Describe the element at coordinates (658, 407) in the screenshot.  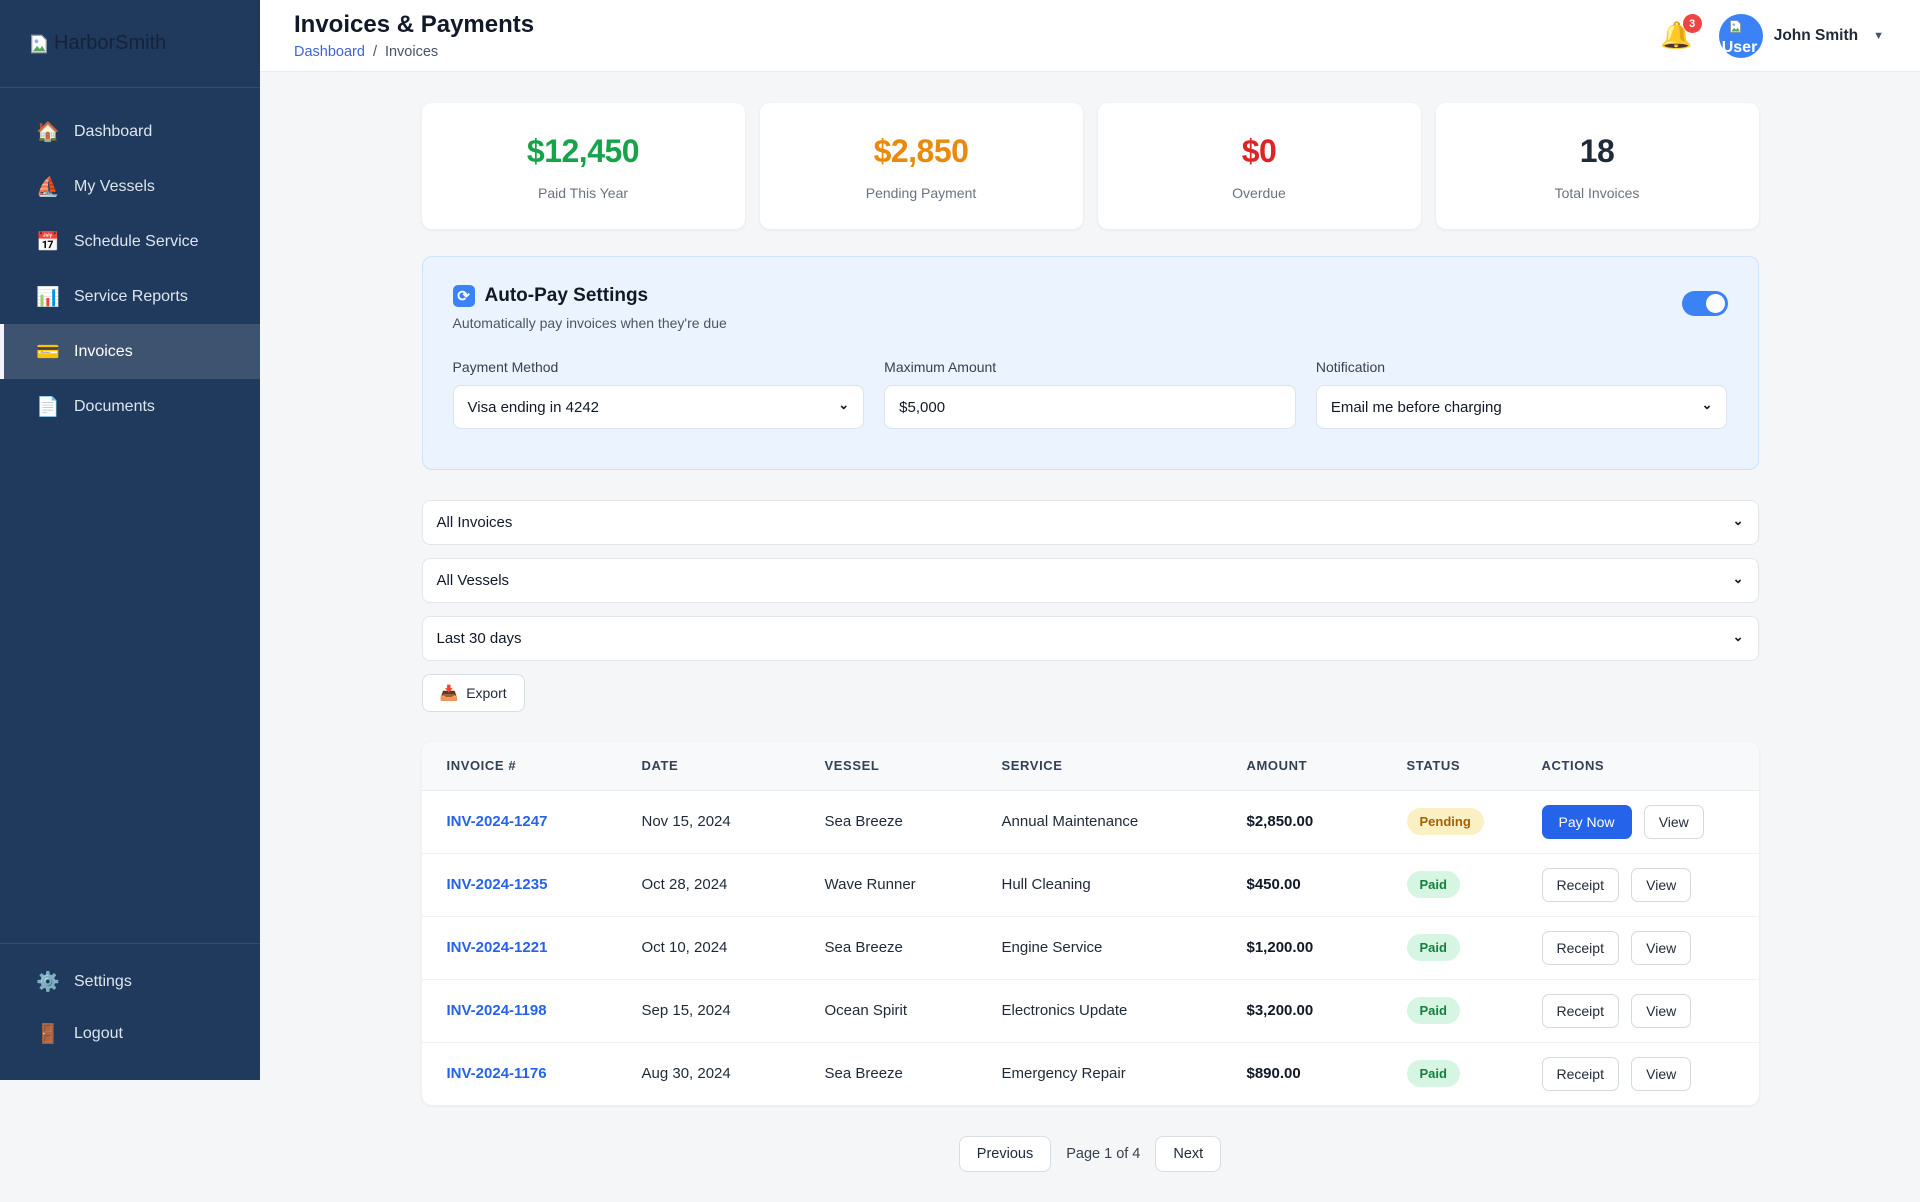
I see `payment-method-select: Visa ending in 4242 ⌄` at that location.